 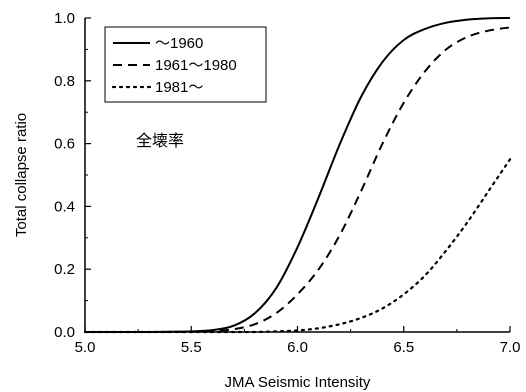 What do you see at coordinates (64, 269) in the screenshot?
I see `y-tick-label: 0.2` at bounding box center [64, 269].